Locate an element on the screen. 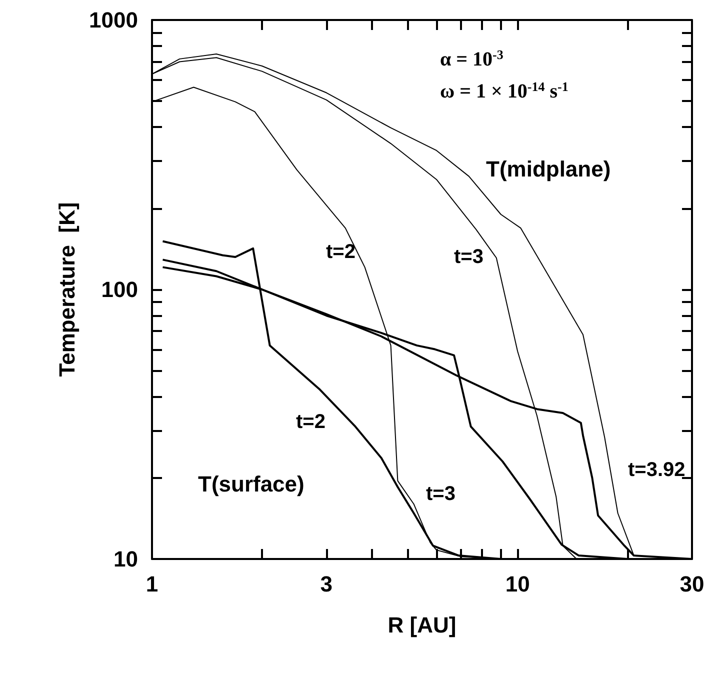 This screenshot has height=693, width=721. x-tick-label: 1 is located at coordinates (152, 584).